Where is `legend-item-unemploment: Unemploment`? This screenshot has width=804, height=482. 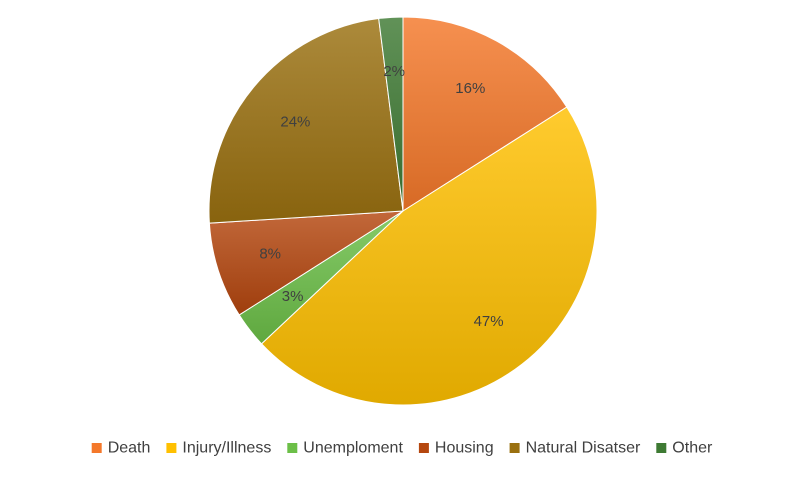 legend-item-unemploment: Unemploment is located at coordinates (345, 448).